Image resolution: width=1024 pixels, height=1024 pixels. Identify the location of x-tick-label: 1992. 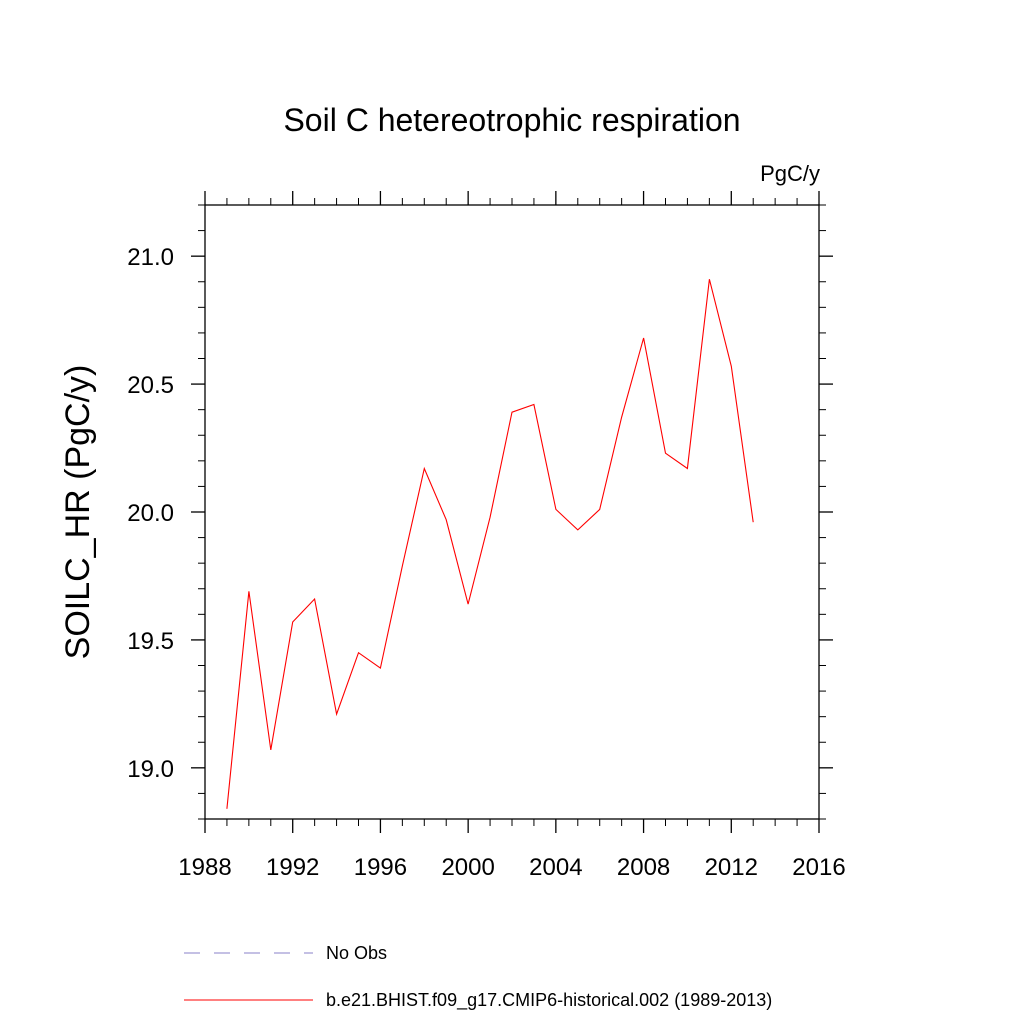
(292, 867).